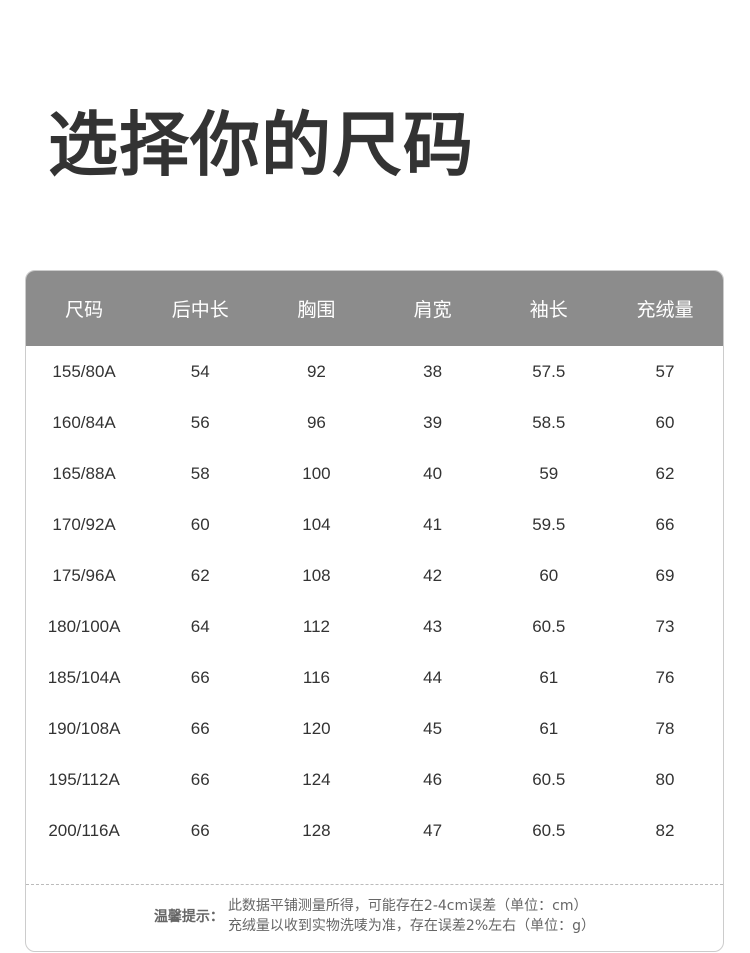 This screenshot has height=953, width=750. Describe the element at coordinates (374, 884) in the screenshot. I see `divider` at that location.